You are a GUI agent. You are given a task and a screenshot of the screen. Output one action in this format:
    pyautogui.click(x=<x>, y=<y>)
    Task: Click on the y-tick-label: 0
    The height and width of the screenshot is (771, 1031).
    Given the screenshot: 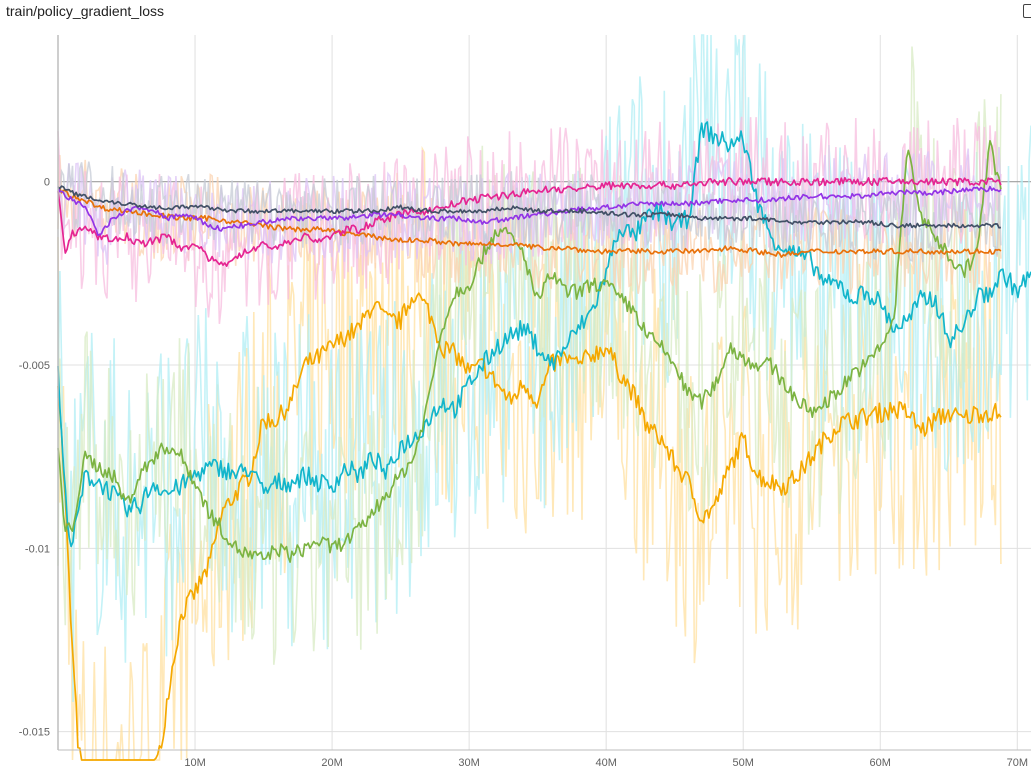 What is the action you would take?
    pyautogui.click(x=47, y=183)
    